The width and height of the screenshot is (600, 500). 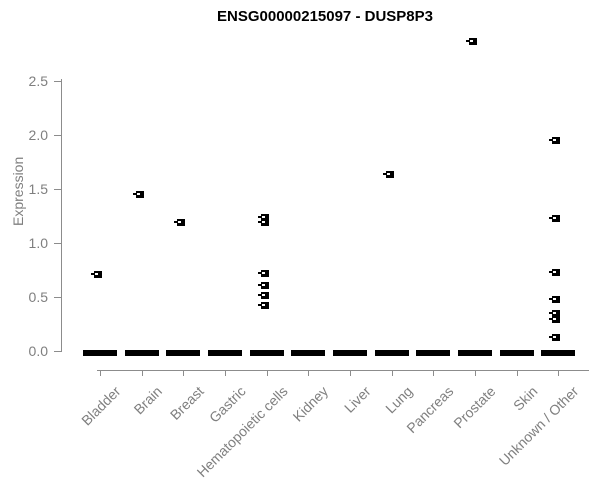 I want to click on y-axis-line, so click(x=61, y=215).